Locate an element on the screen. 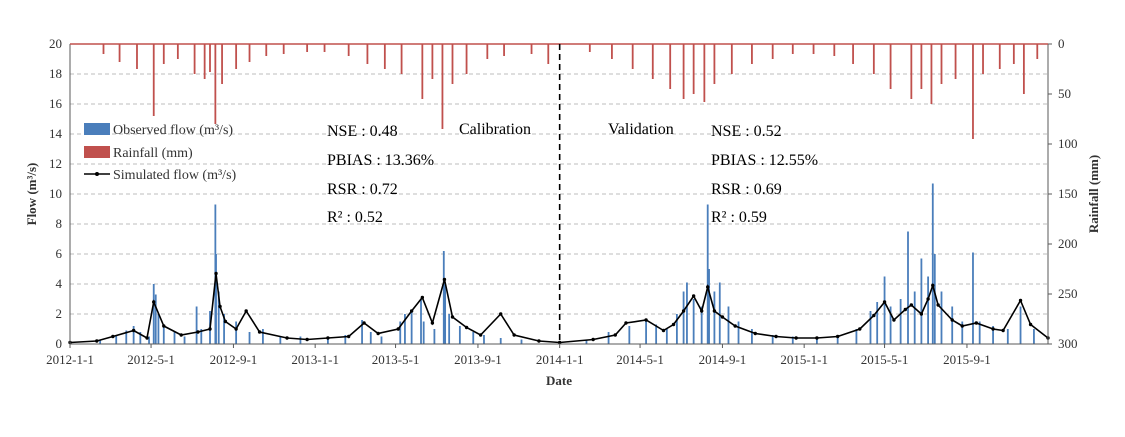  calibration-r2: R² : 0.52 is located at coordinates (355, 217).